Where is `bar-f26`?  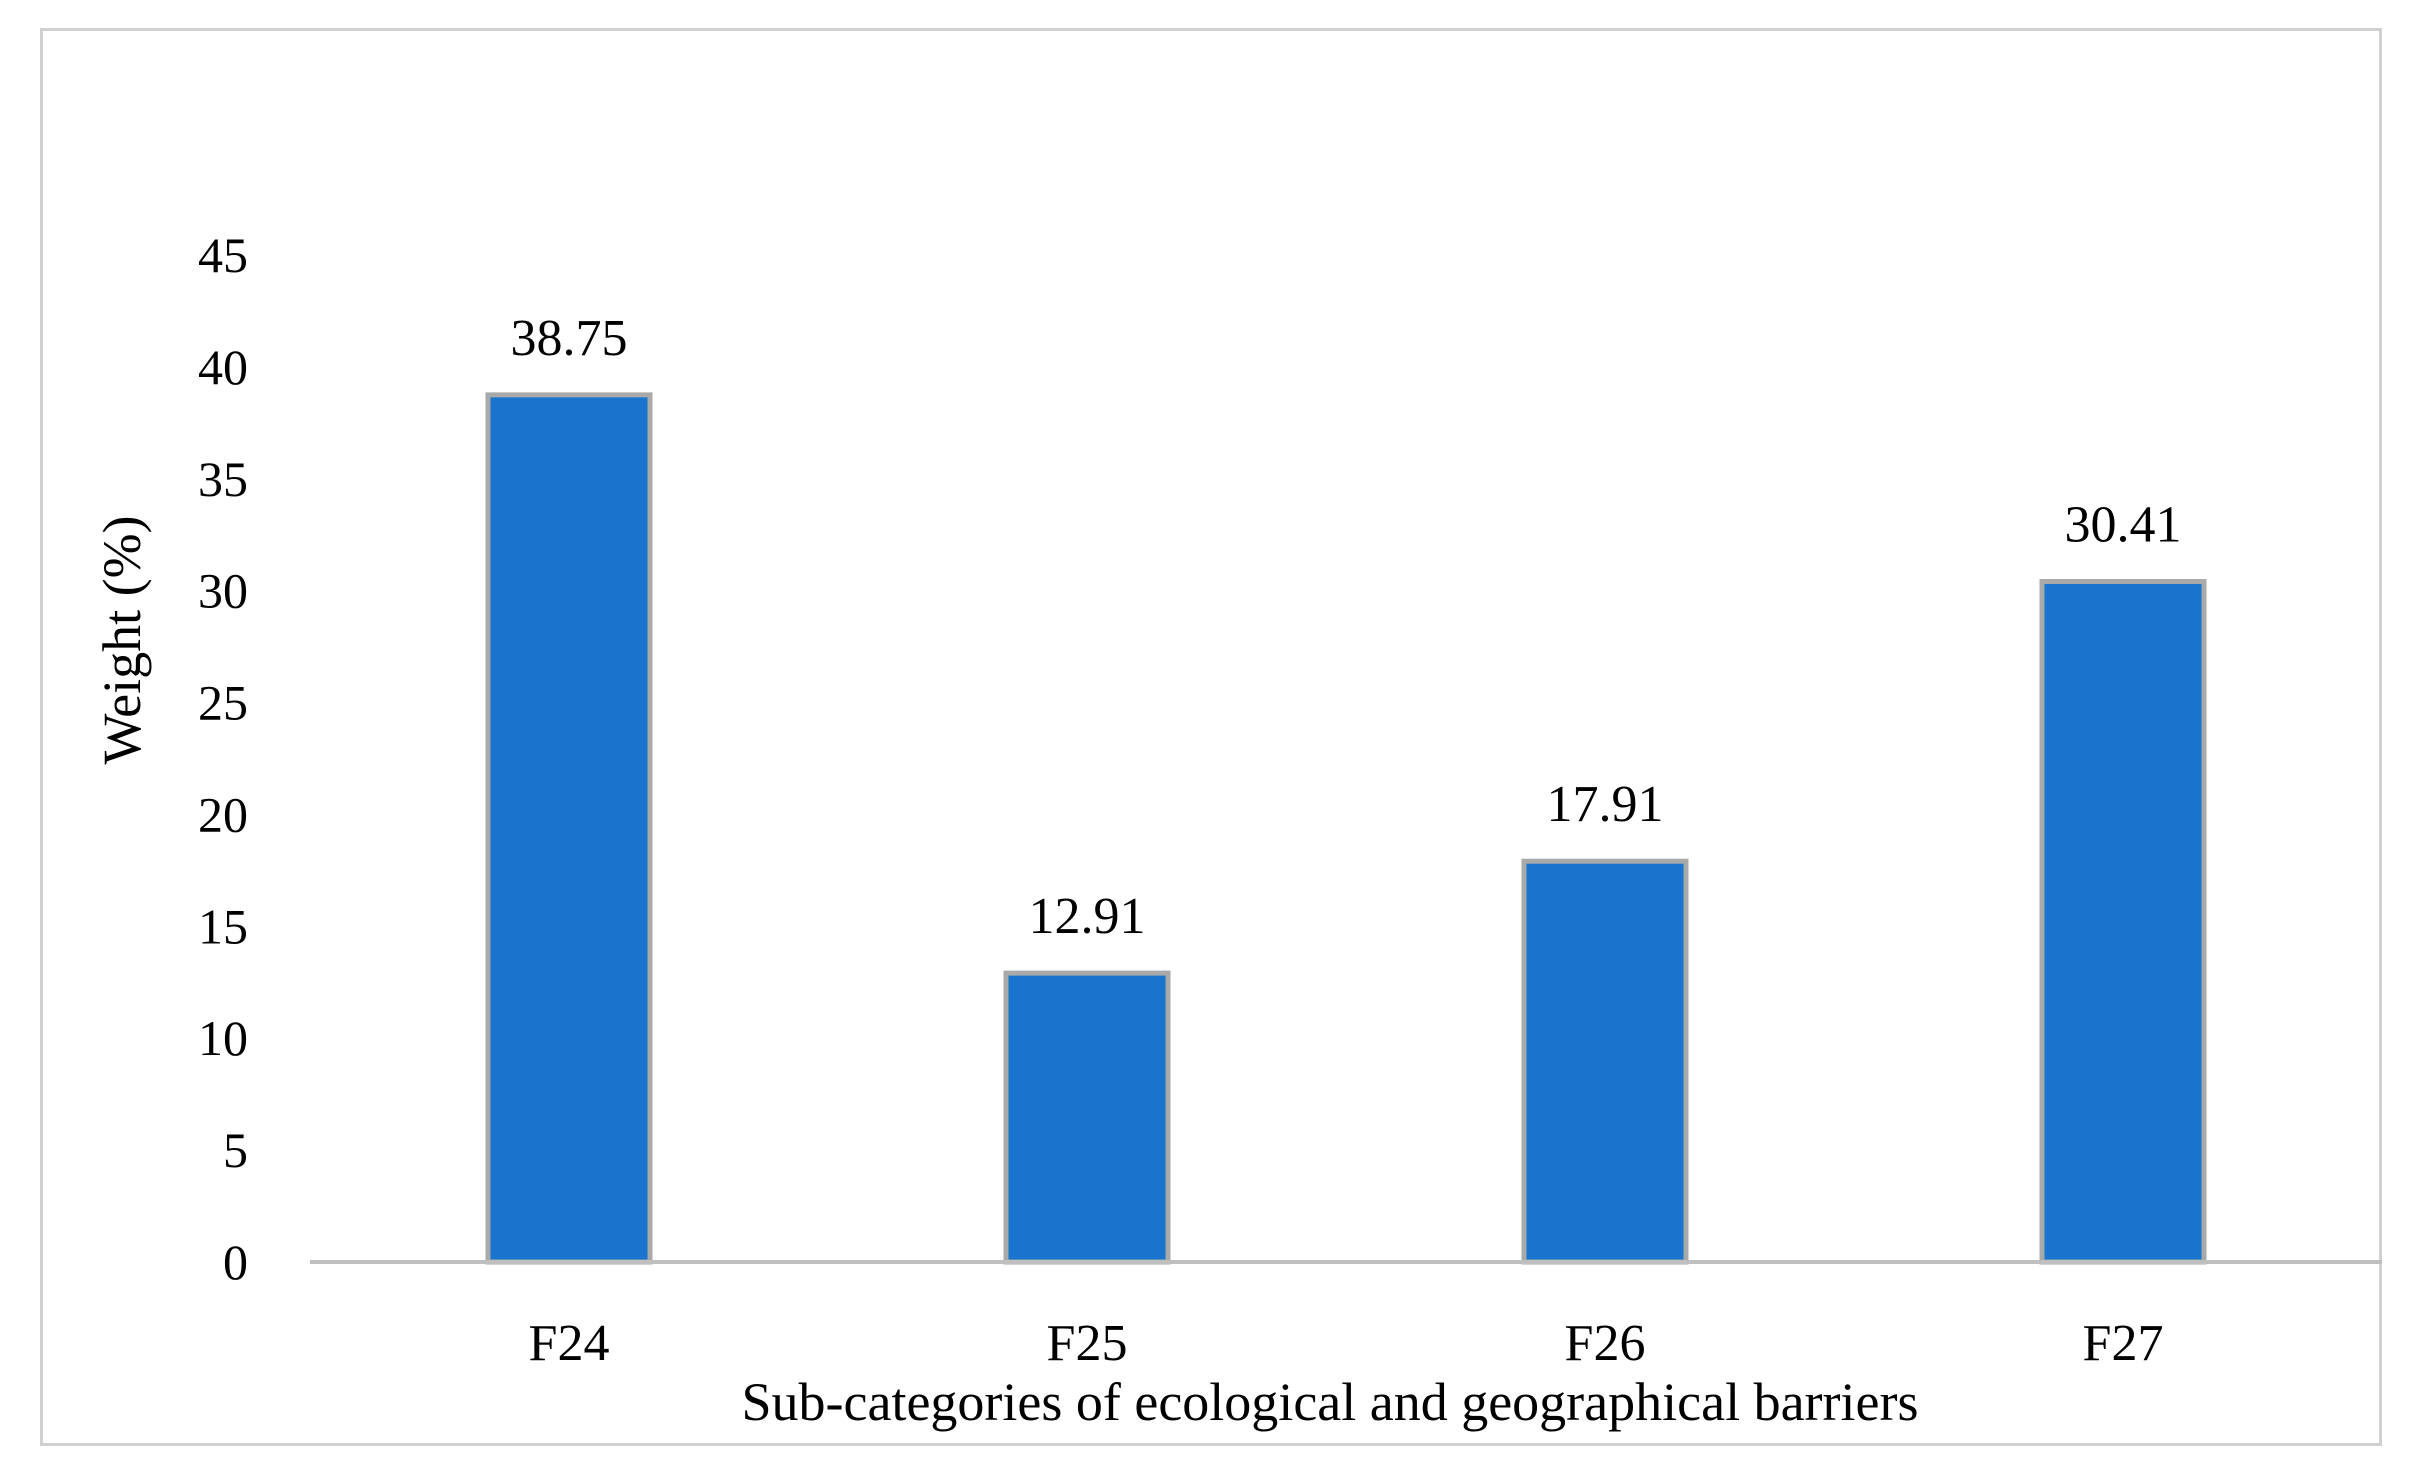 bar-f26 is located at coordinates (1605, 1061).